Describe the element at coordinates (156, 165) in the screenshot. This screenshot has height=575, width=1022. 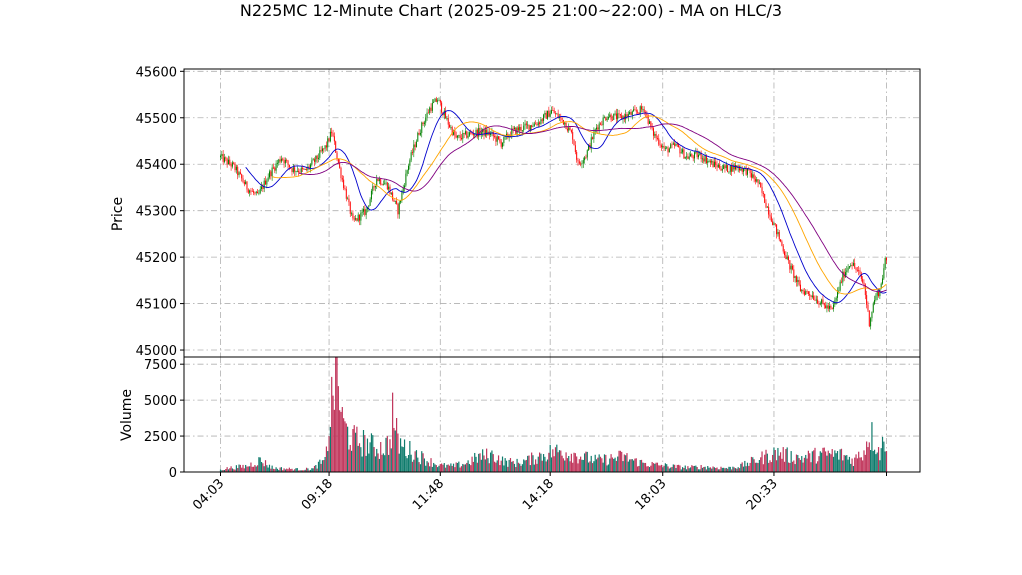
I see `price-ytick-label: 45400` at that location.